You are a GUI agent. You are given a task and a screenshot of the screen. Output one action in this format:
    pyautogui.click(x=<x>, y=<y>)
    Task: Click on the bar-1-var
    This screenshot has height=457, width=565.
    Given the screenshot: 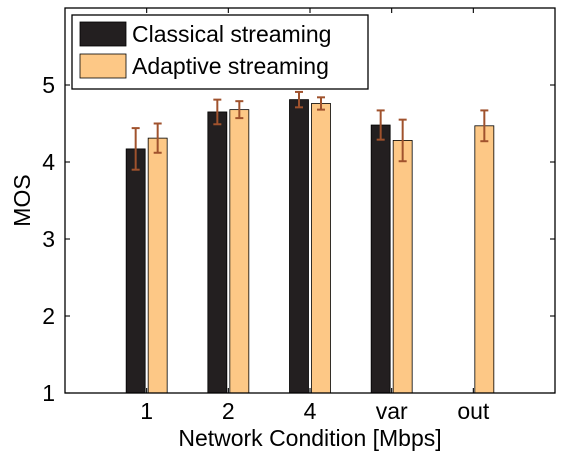 What is the action you would take?
    pyautogui.click(x=402, y=267)
    